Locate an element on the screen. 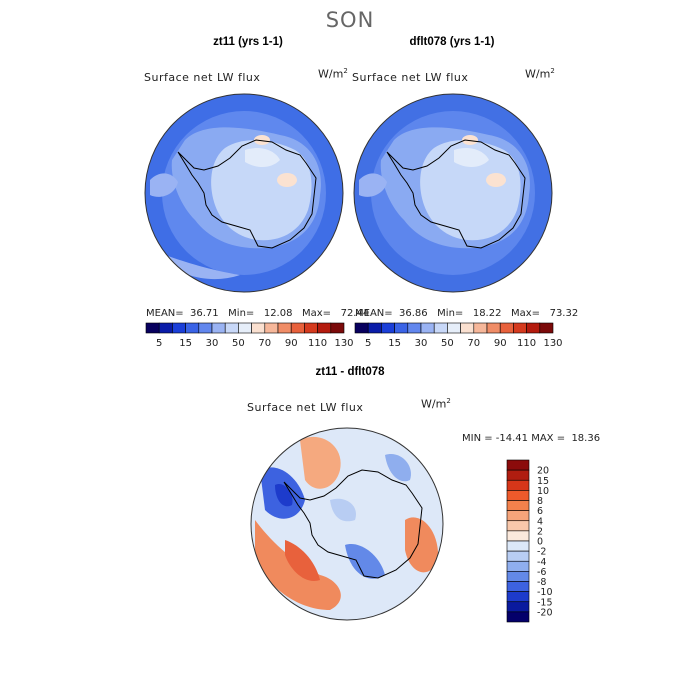 This screenshot has width=700, height=700. left-continent-field is located at coordinates (261, 190).